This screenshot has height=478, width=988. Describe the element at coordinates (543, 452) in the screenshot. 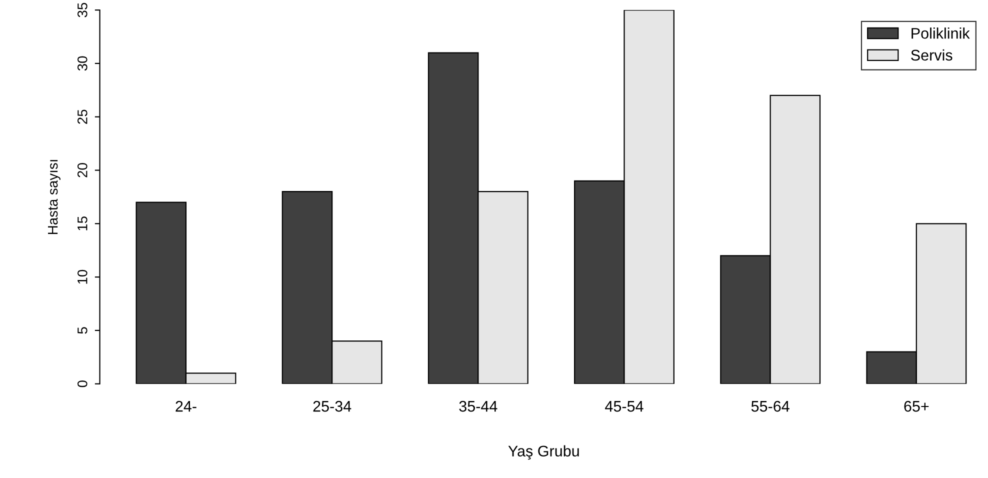

I see `x-axis-title: Yaş Grubu` at that location.